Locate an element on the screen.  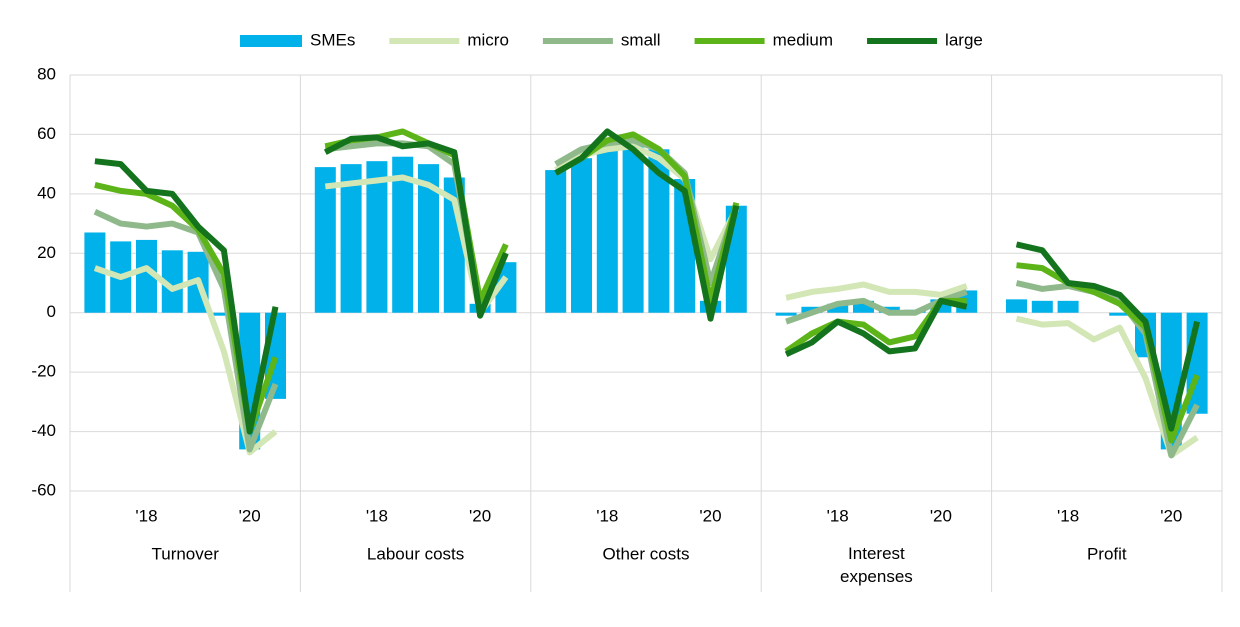
legend-label: large is located at coordinates (964, 39).